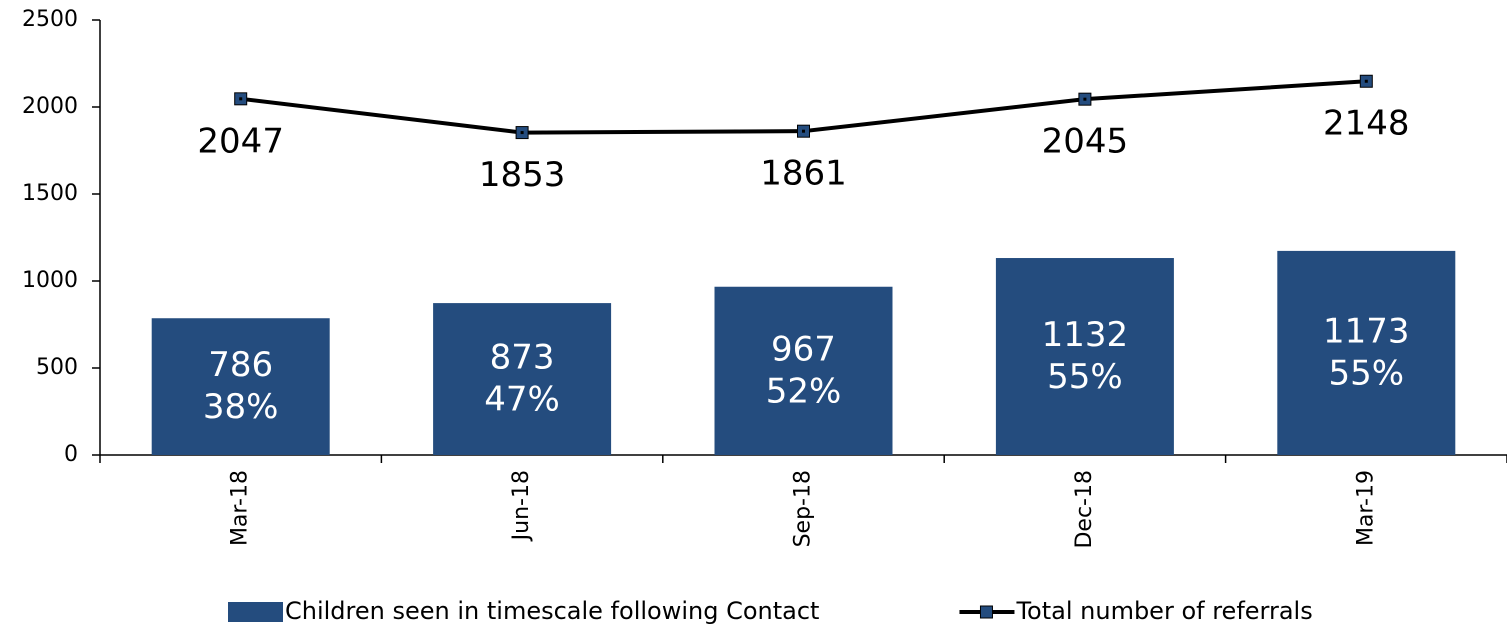  I want to click on bar-percent-label: 52%, so click(804, 391).